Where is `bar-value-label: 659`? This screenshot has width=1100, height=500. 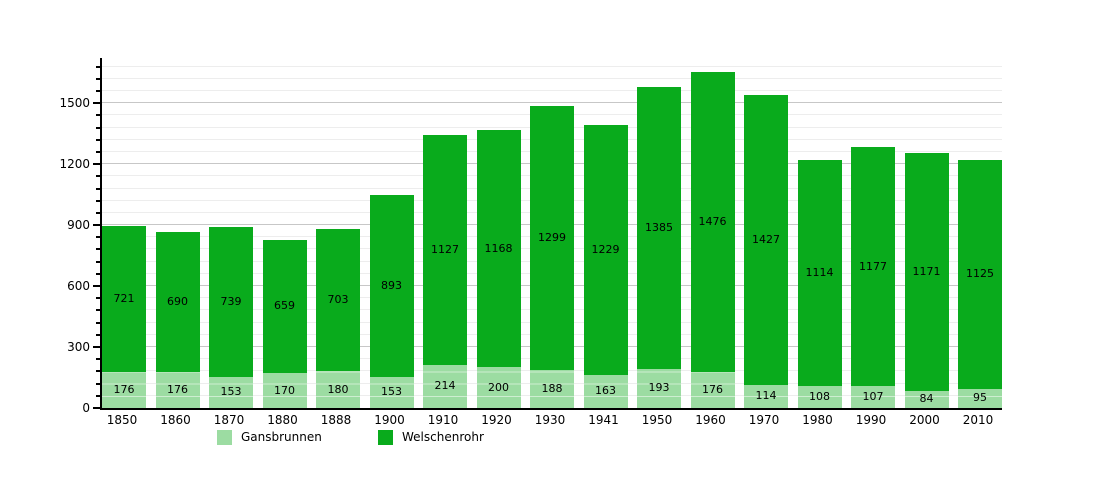 bar-value-label: 659 is located at coordinates (284, 306).